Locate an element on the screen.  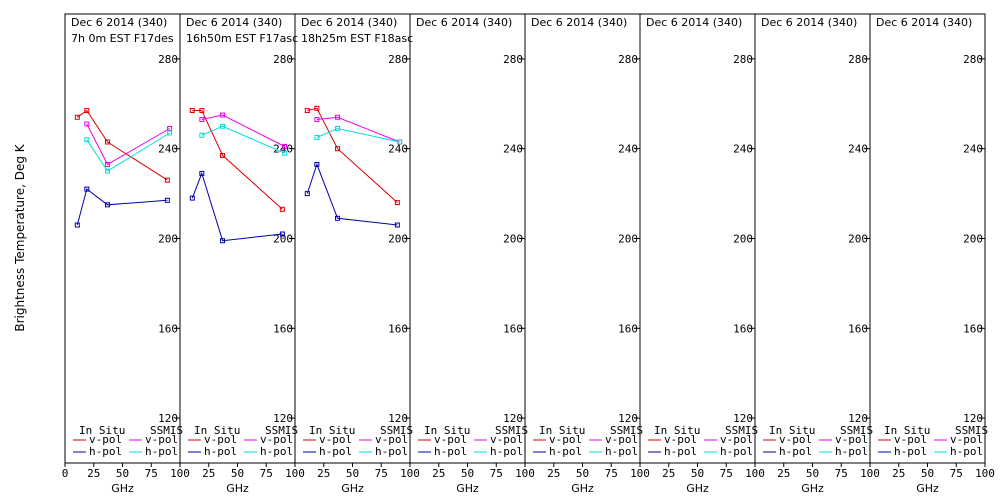
y-axis-label: Brightness Temperature, Deg K is located at coordinates (20, 237).